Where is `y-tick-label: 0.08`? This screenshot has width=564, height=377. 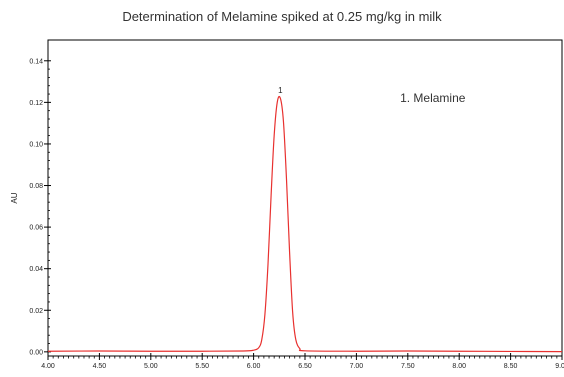 y-tick-label: 0.08 is located at coordinates (36, 186).